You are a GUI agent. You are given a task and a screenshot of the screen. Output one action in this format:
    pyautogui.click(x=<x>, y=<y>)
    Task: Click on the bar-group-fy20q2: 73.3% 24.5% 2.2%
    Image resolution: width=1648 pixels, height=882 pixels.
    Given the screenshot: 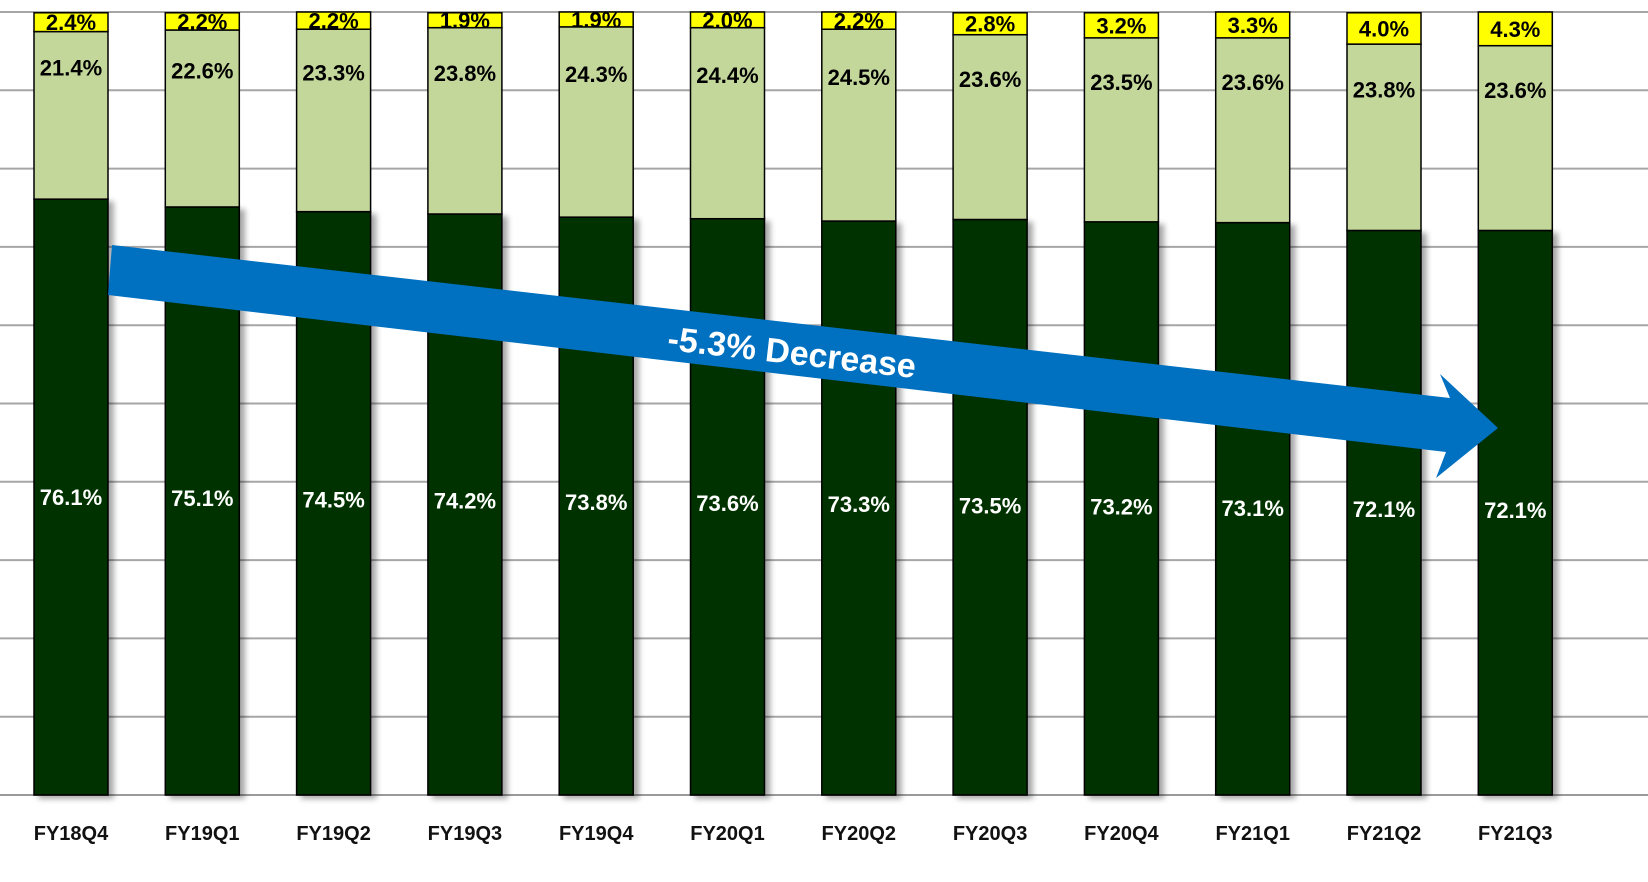 What is the action you would take?
    pyautogui.click(x=859, y=402)
    